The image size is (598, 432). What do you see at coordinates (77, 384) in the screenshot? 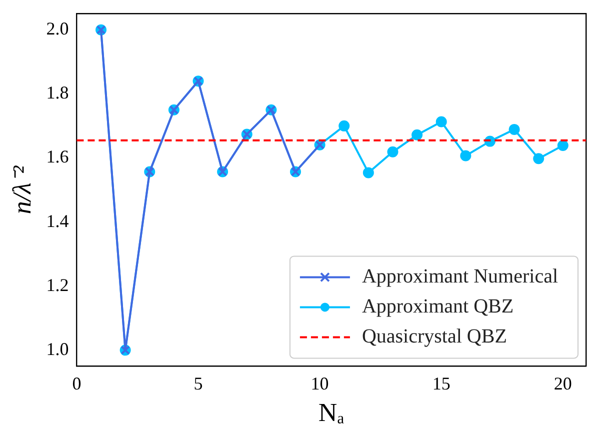
I see `x-tick-label: 0` at bounding box center [77, 384].